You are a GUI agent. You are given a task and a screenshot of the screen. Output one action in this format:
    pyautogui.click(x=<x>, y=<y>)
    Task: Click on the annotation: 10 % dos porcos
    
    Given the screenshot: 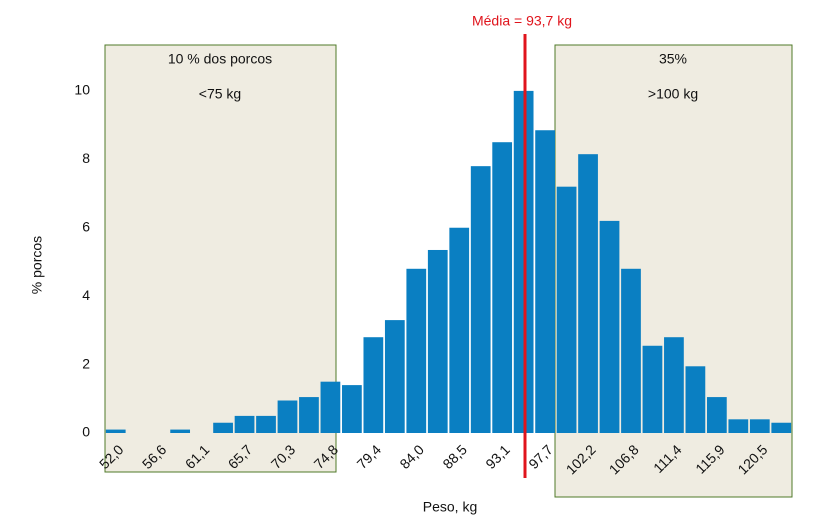 What is the action you would take?
    pyautogui.click(x=220, y=59)
    